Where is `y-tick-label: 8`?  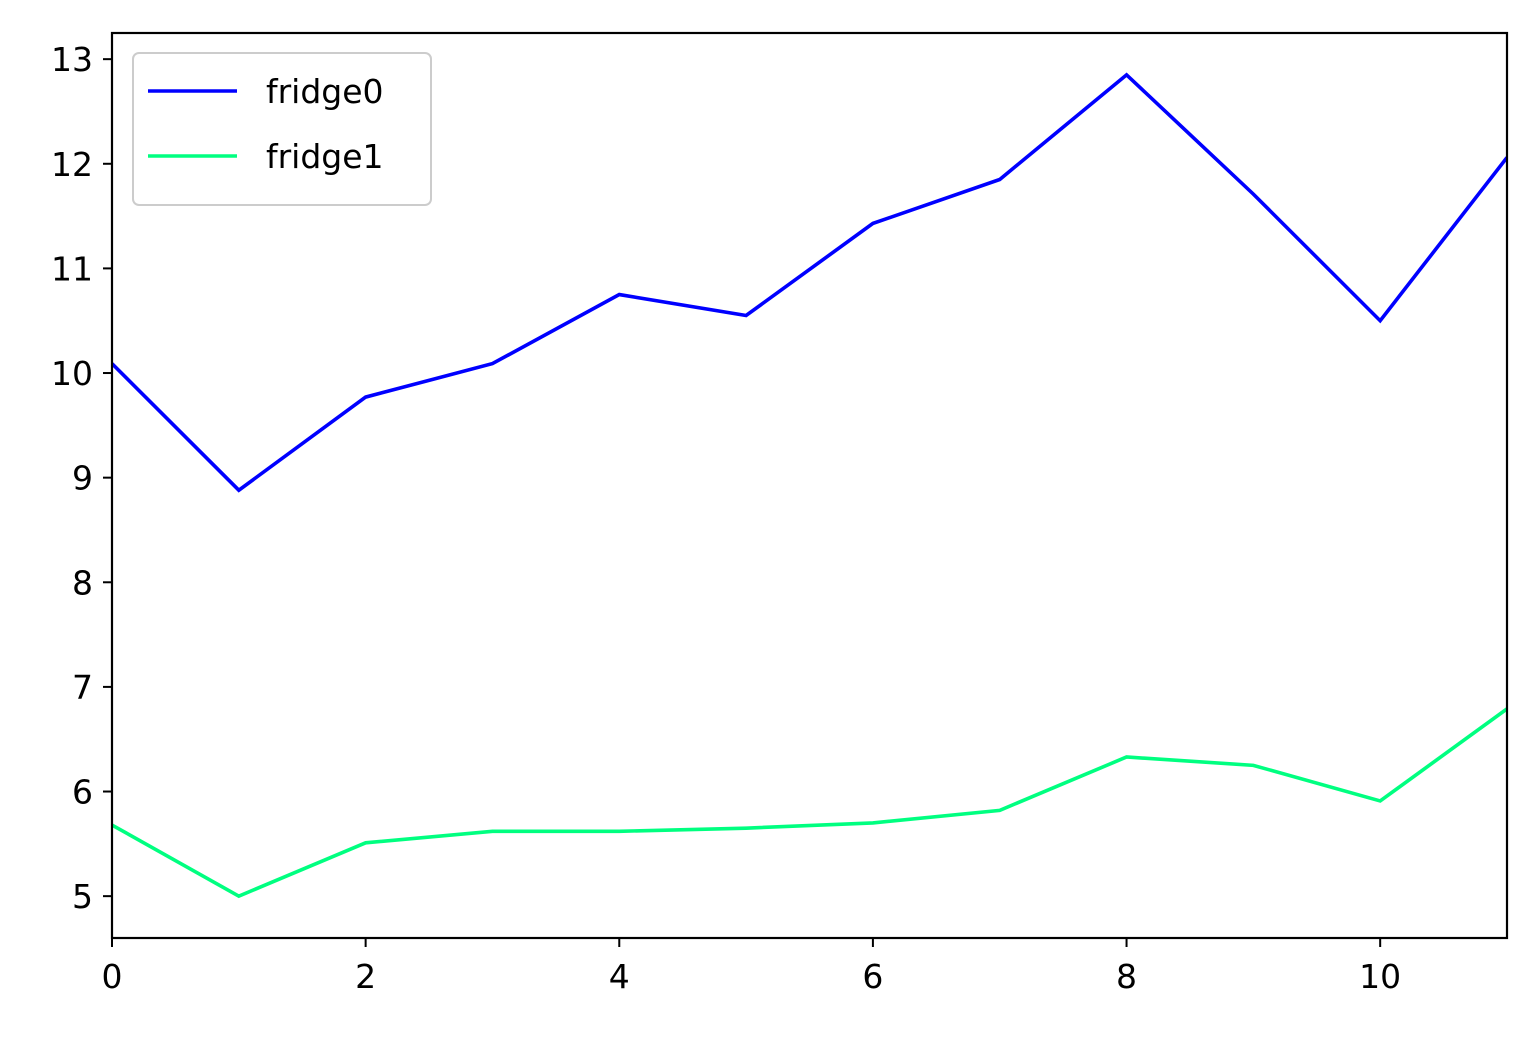 y-tick-label: 8 is located at coordinates (82, 582).